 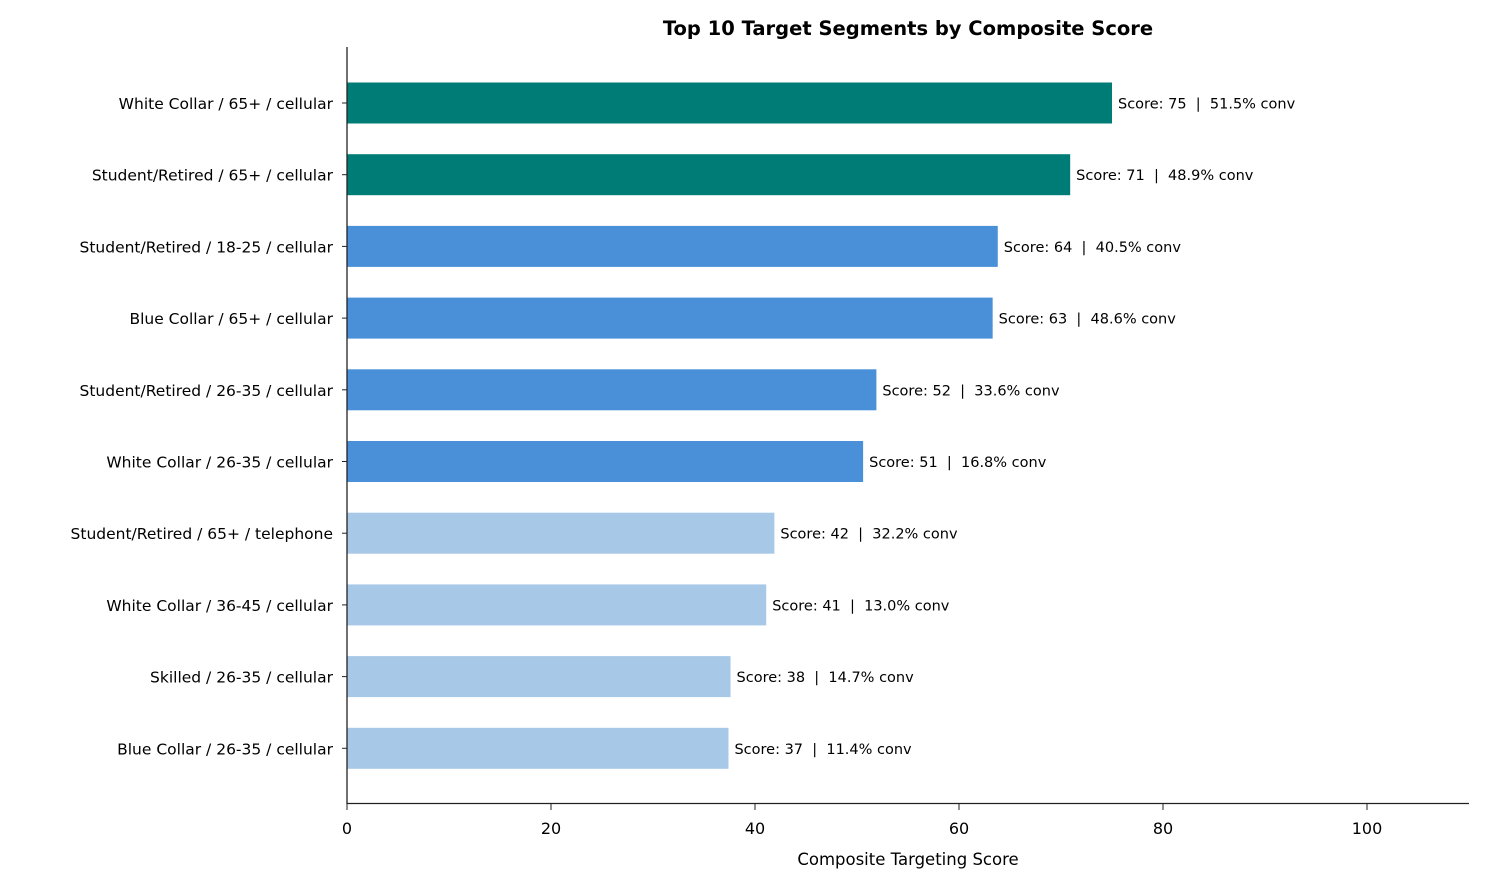 I want to click on data-label: Score: 75 | 51.5% conv, so click(x=1207, y=105).